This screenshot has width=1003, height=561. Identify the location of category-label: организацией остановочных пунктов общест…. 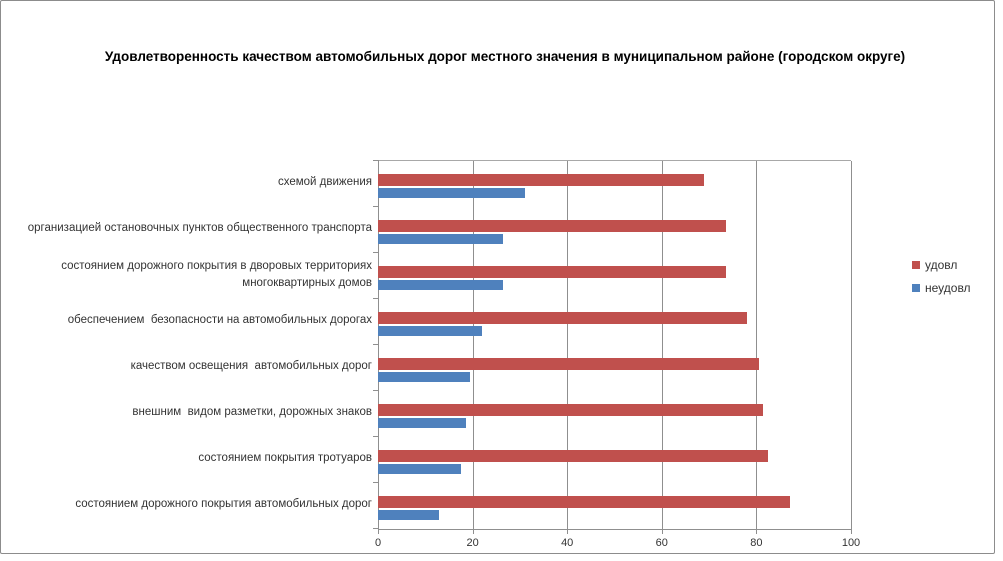
(192, 229).